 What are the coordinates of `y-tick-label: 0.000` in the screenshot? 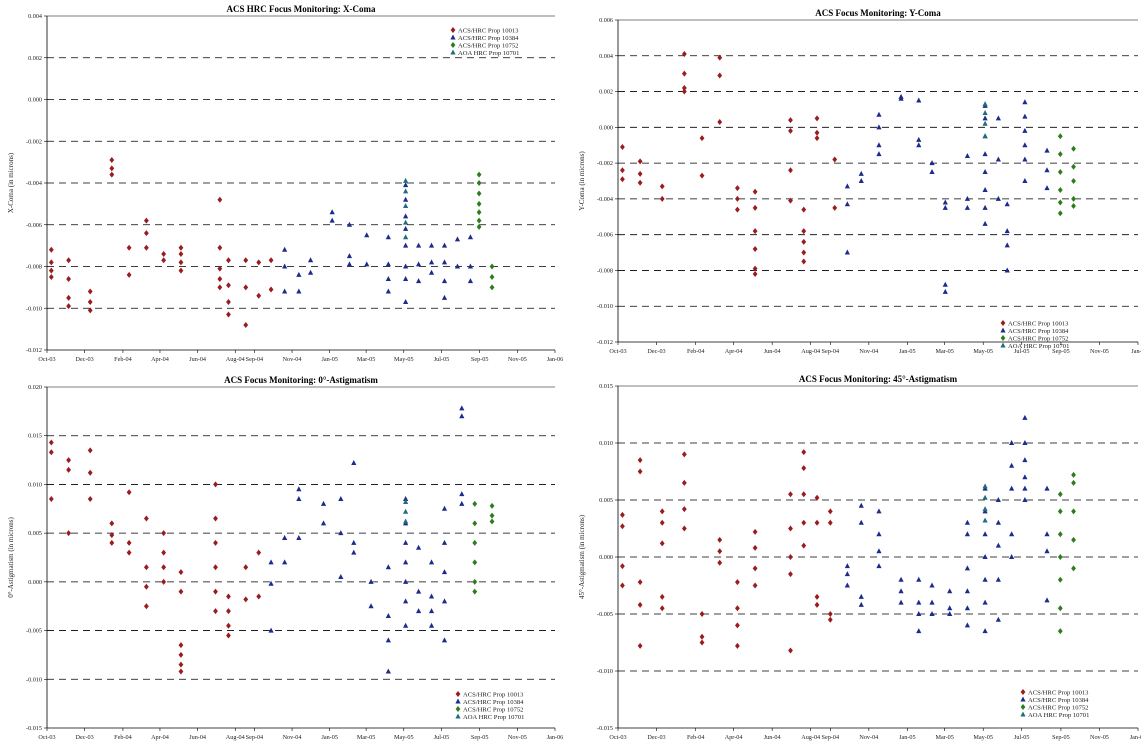 It's located at (606, 127).